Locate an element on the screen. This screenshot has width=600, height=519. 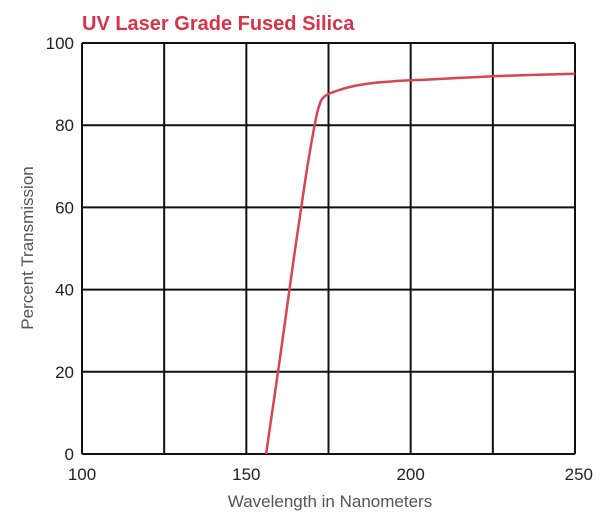
x-tick-label: 100 is located at coordinates (82, 474).